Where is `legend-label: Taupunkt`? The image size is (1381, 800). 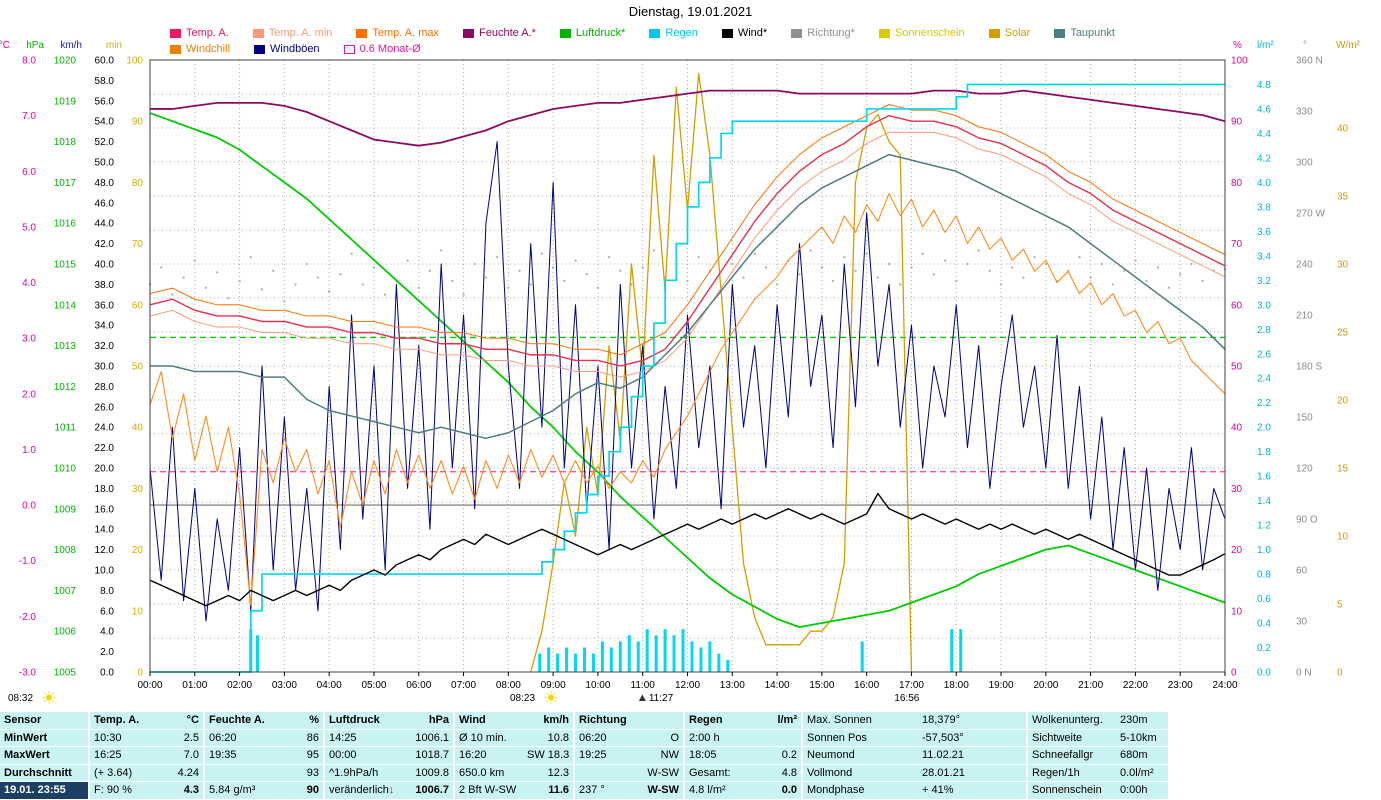 legend-label: Taupunkt is located at coordinates (1092, 33).